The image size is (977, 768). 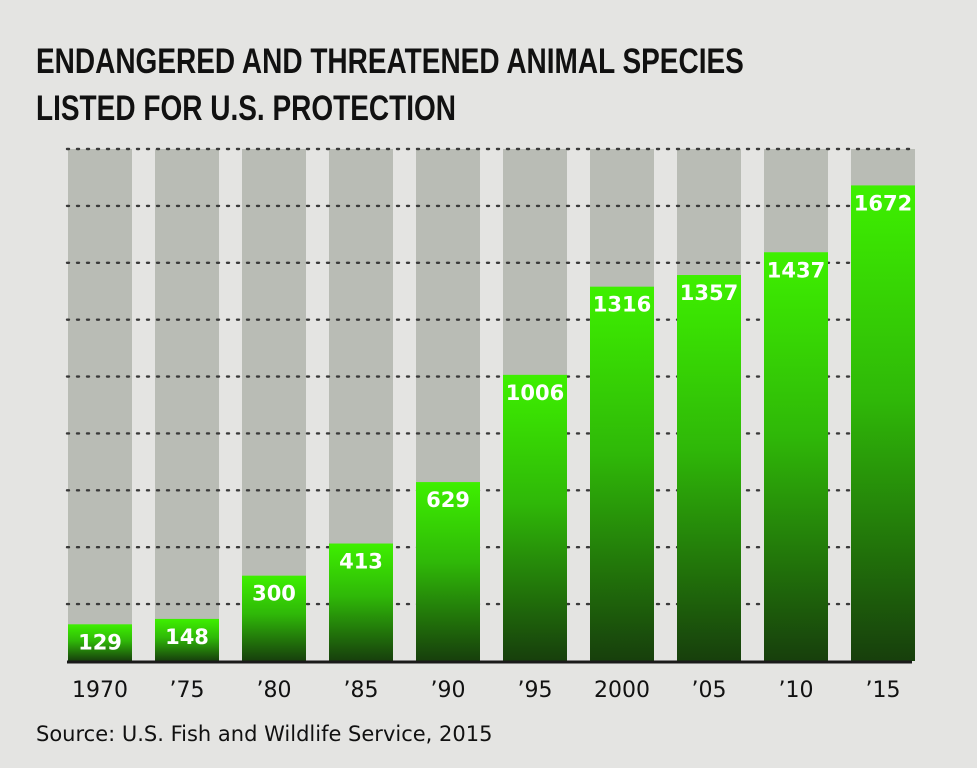 What do you see at coordinates (796, 690) in the screenshot?
I see `x-tick-label: ’10` at bounding box center [796, 690].